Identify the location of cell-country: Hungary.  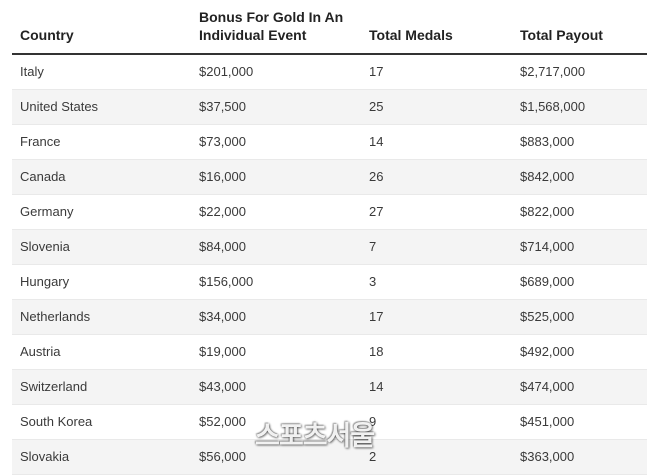
(101, 282).